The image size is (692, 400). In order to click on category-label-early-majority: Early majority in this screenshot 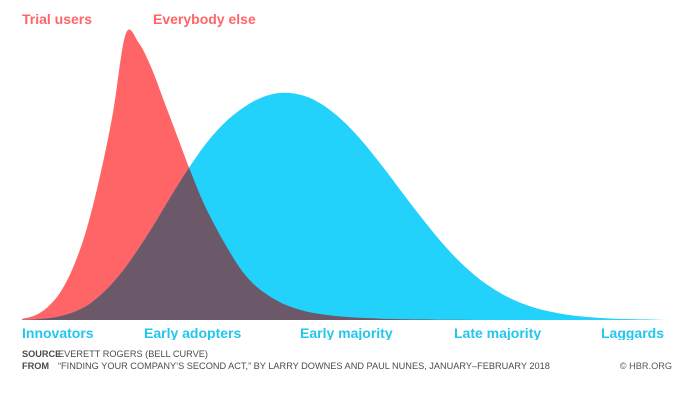, I will do `click(346, 332)`.